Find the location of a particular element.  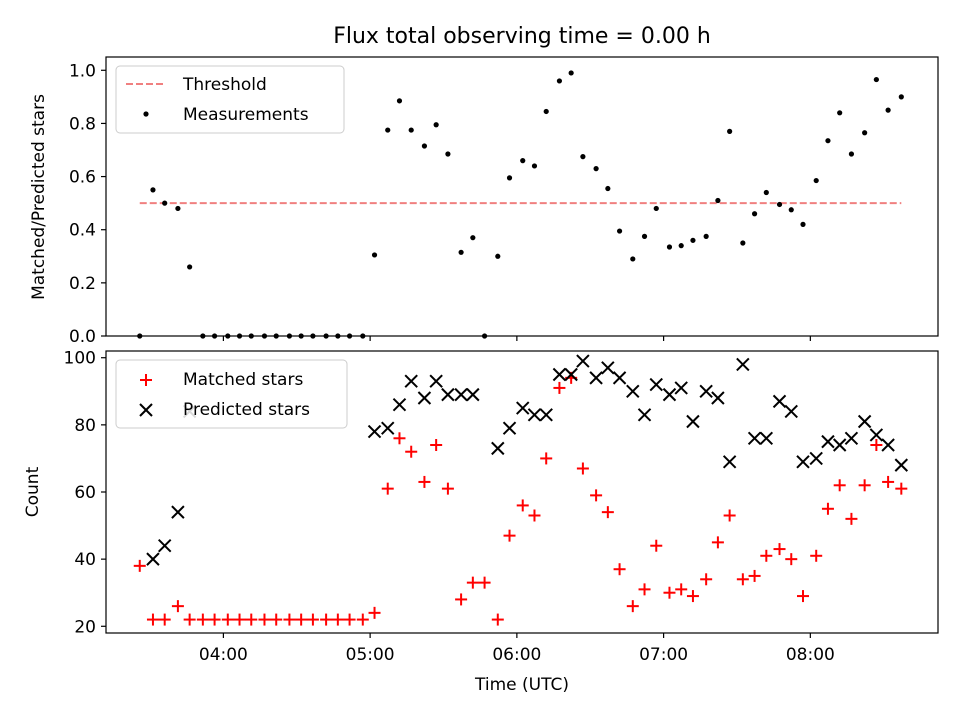

count-y-tick-label: 80 is located at coordinates (85, 426).